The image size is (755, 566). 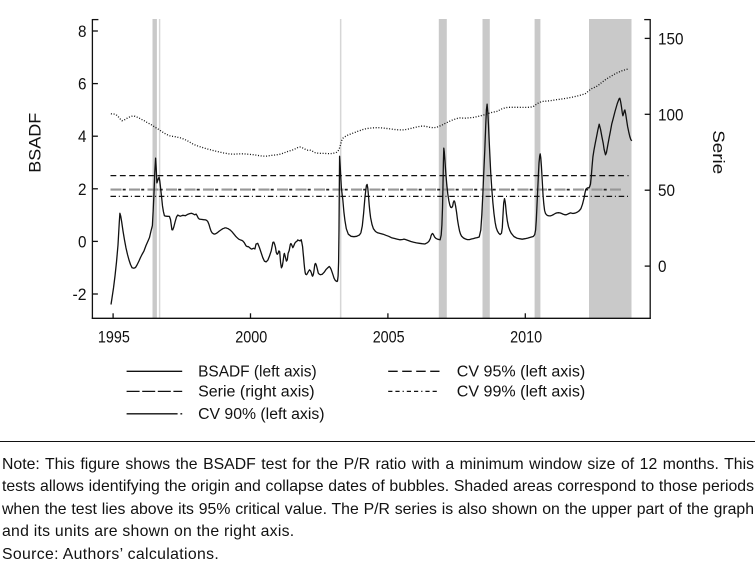 What do you see at coordinates (251, 337) in the screenshot?
I see `svg-text: 2000` at bounding box center [251, 337].